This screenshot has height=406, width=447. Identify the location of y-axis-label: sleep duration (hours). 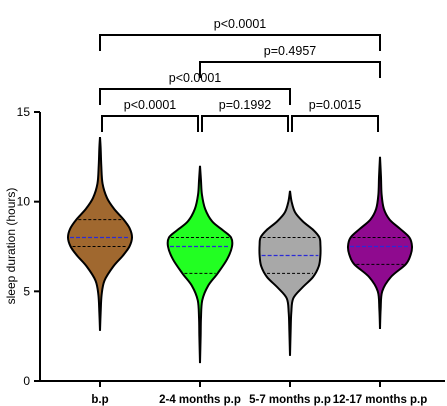
(11, 246).